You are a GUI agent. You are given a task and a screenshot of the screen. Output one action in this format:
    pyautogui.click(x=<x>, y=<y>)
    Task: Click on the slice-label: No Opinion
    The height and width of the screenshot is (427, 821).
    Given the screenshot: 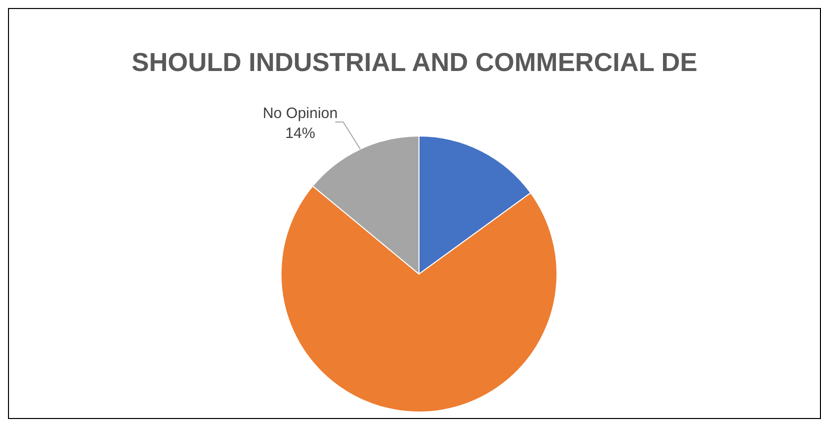 What is the action you would take?
    pyautogui.click(x=300, y=113)
    